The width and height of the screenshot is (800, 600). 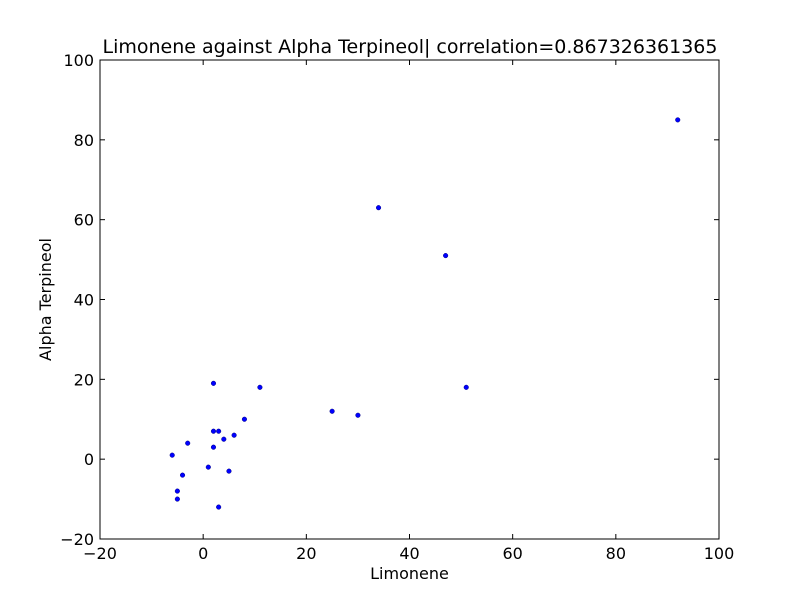 I want to click on y-tick-label: 0, so click(x=89, y=459).